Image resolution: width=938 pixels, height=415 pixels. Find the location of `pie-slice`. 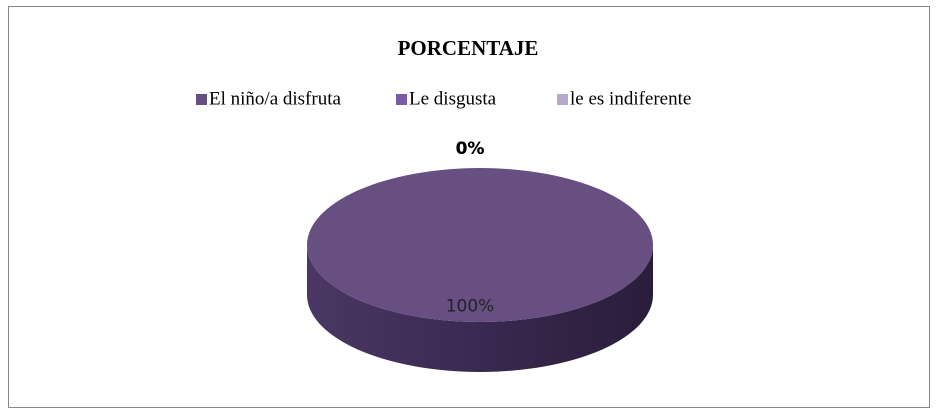

pie-slice is located at coordinates (480, 245).